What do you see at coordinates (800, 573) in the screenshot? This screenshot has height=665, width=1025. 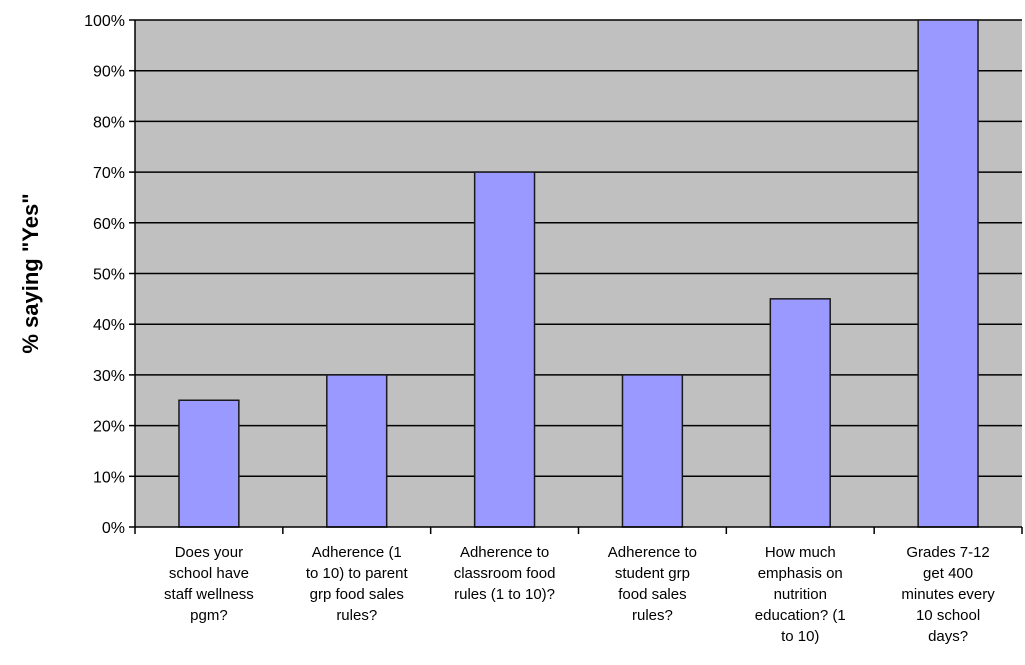 I see `x-category-label-line: emphasis on` at bounding box center [800, 573].